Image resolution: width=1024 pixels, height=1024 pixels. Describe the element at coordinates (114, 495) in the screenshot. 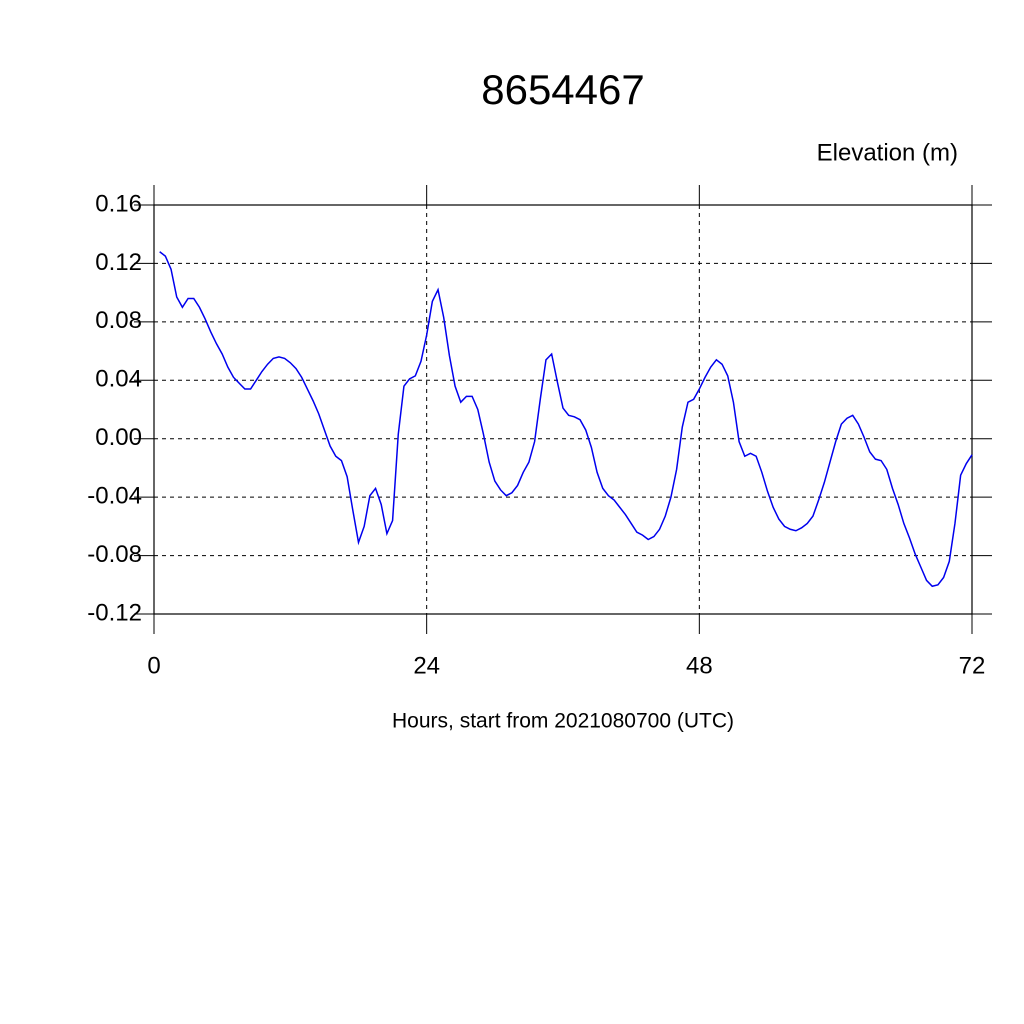

I see `y-tick-label: -0.04` at that location.